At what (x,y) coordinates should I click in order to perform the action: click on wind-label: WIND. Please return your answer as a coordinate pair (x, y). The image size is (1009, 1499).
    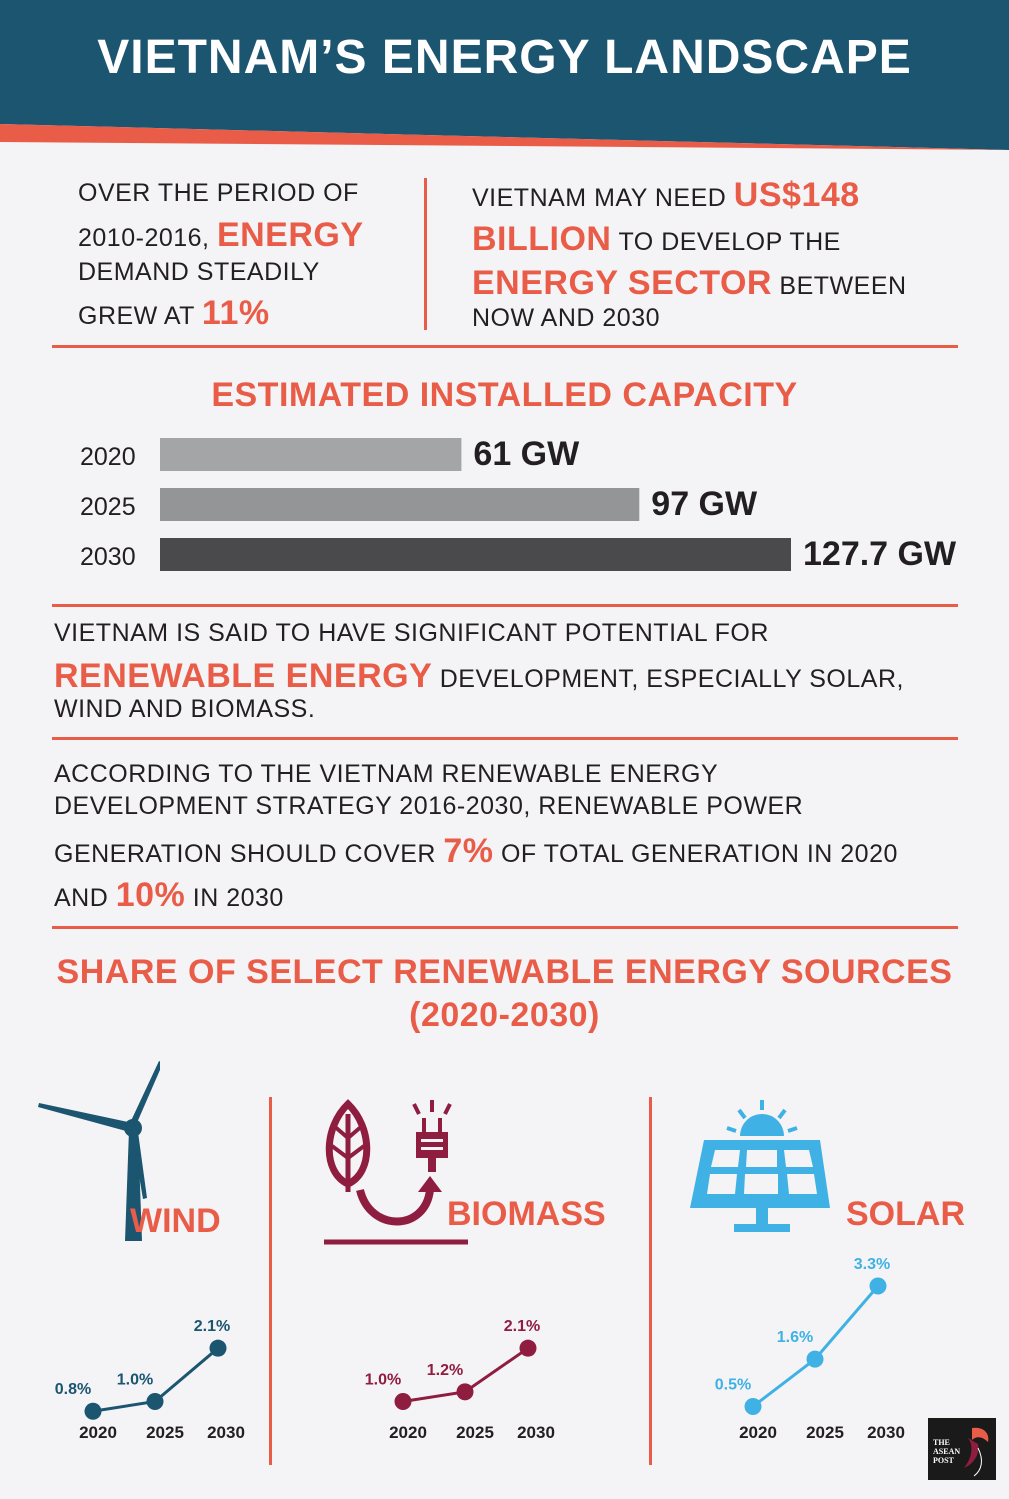
    Looking at the image, I should click on (175, 1221).